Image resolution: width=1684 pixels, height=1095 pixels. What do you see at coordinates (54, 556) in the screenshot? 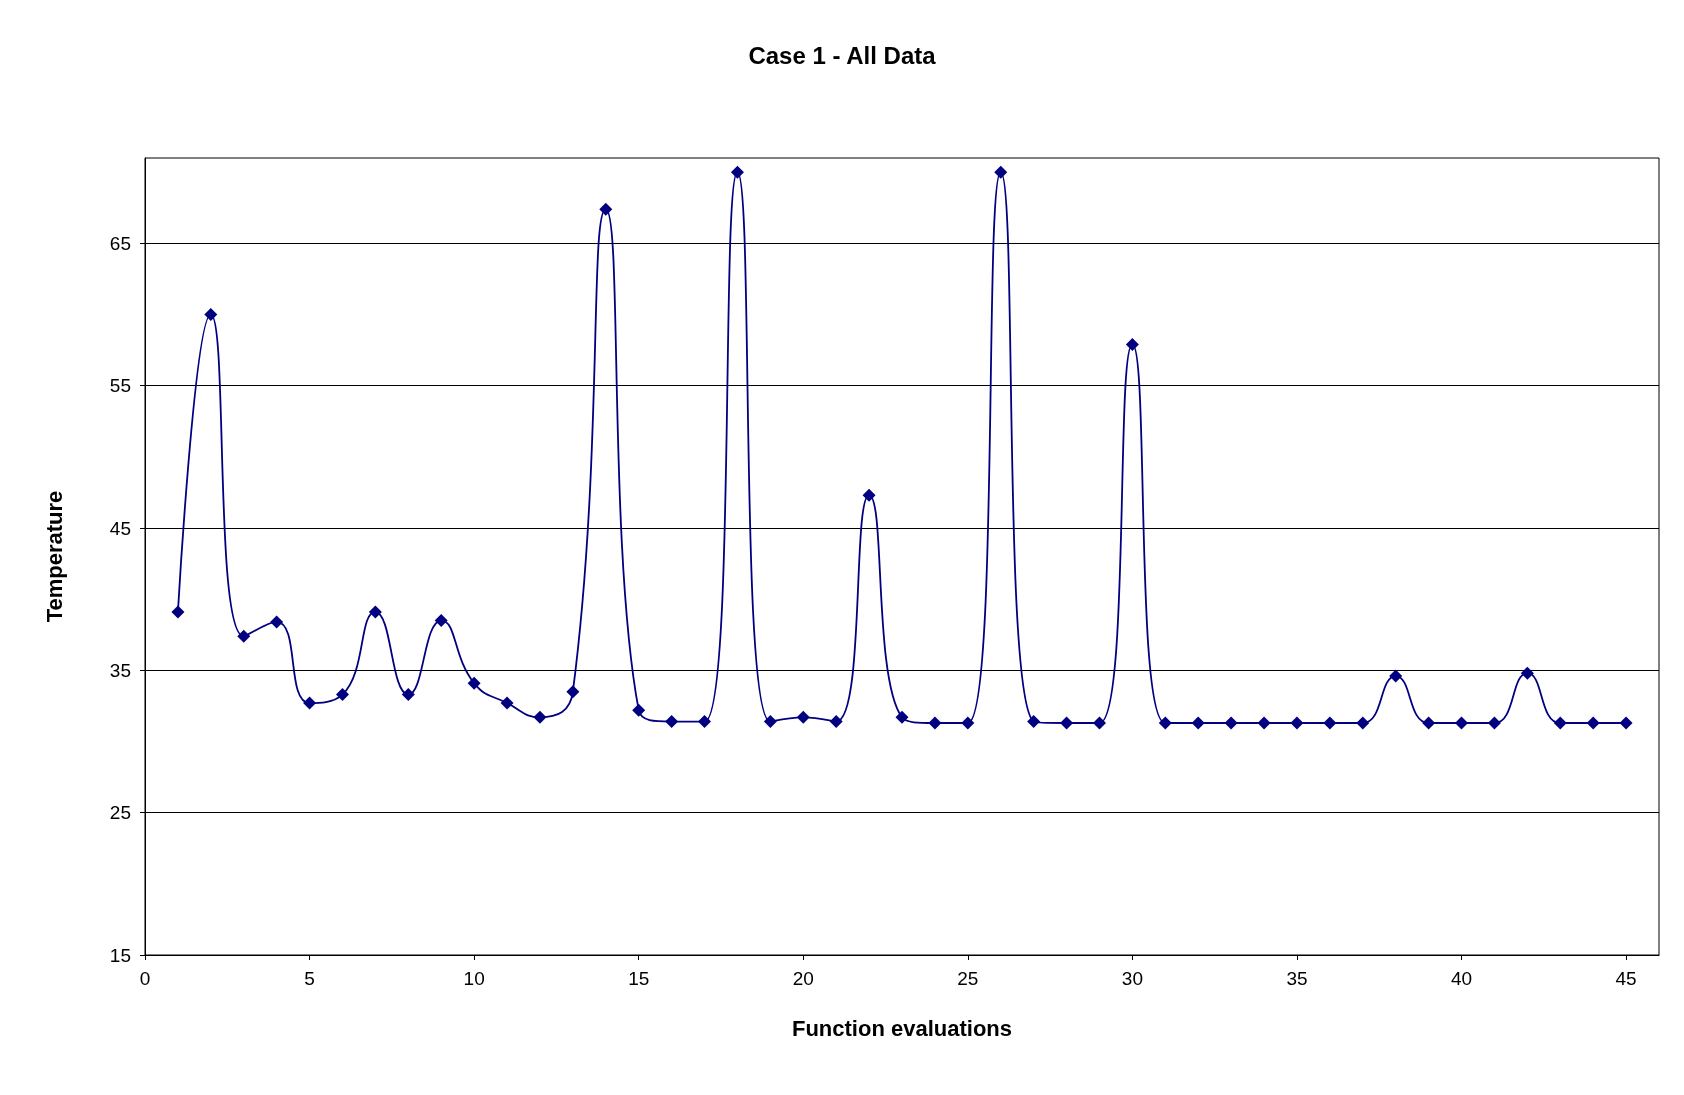
I see `y-axis-title: Temperature` at bounding box center [54, 556].